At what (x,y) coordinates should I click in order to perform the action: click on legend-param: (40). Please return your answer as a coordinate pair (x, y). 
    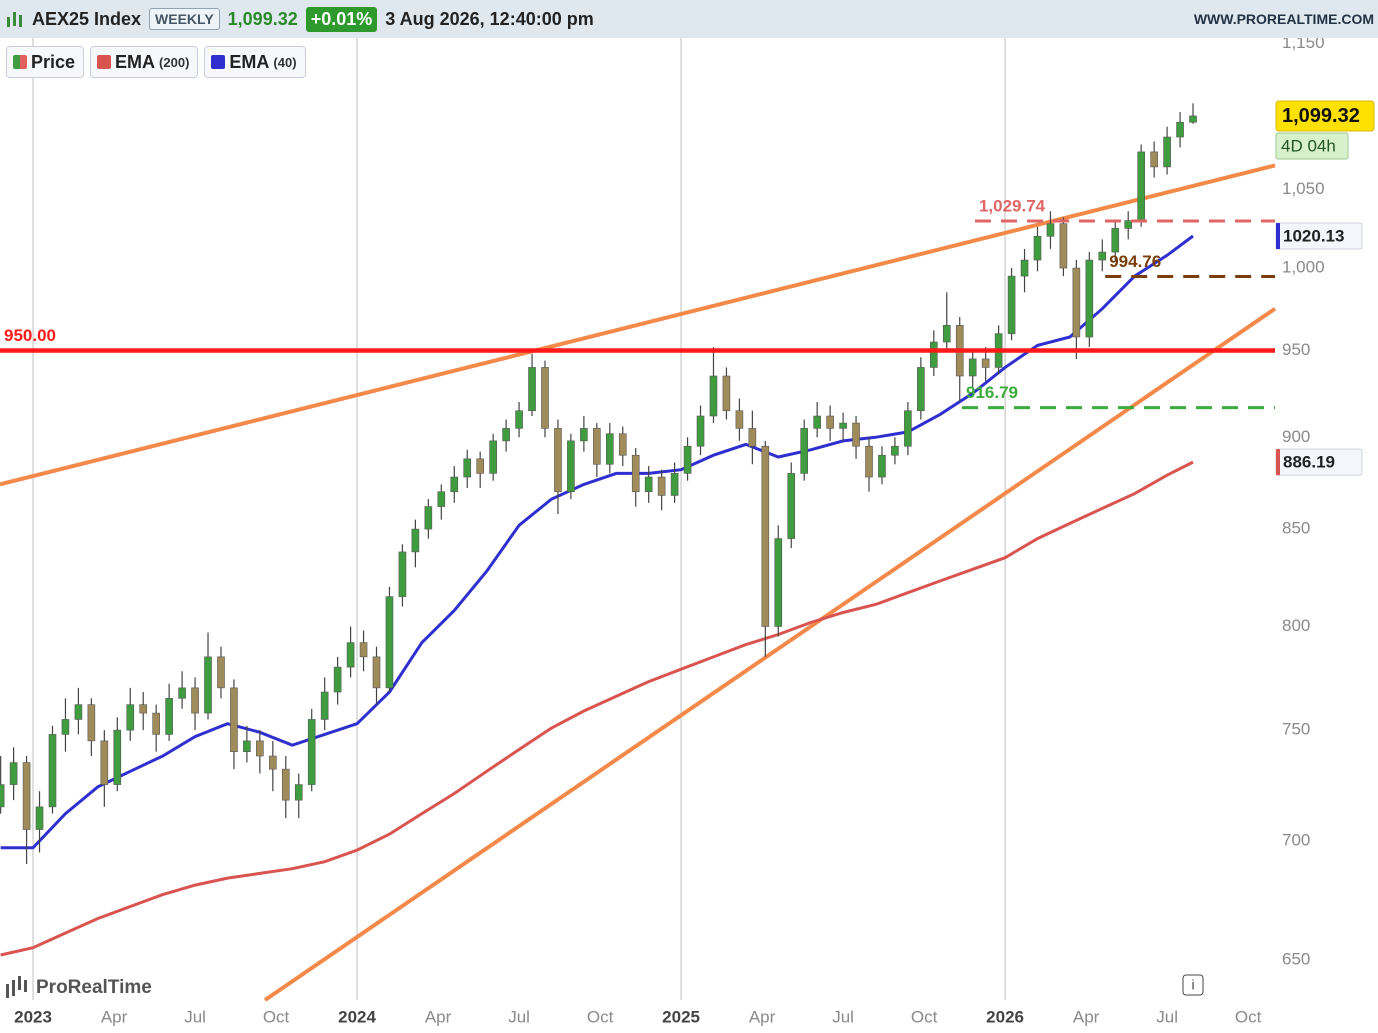
    Looking at the image, I should click on (285, 62).